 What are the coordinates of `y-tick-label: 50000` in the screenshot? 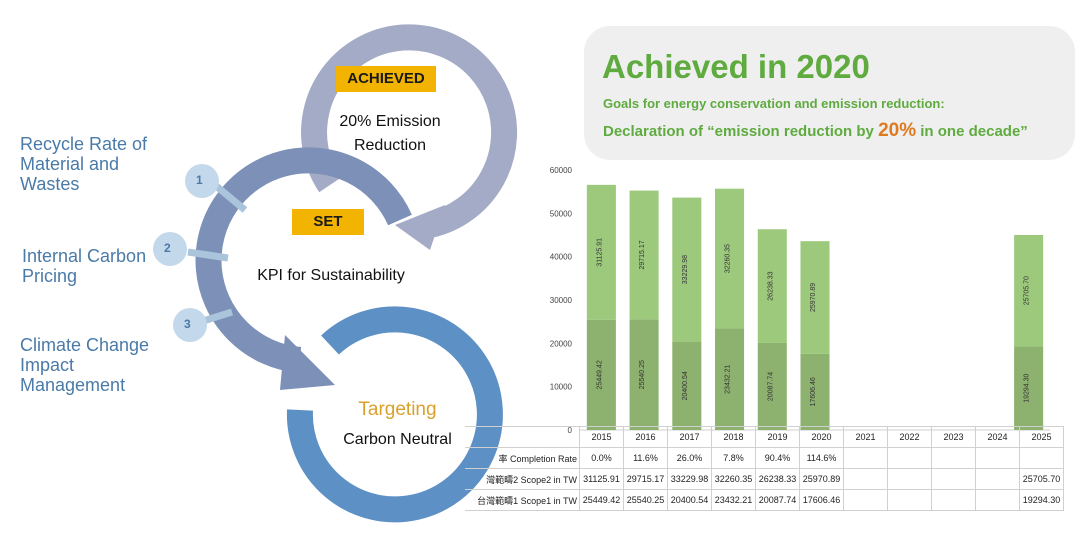 It's located at (561, 213).